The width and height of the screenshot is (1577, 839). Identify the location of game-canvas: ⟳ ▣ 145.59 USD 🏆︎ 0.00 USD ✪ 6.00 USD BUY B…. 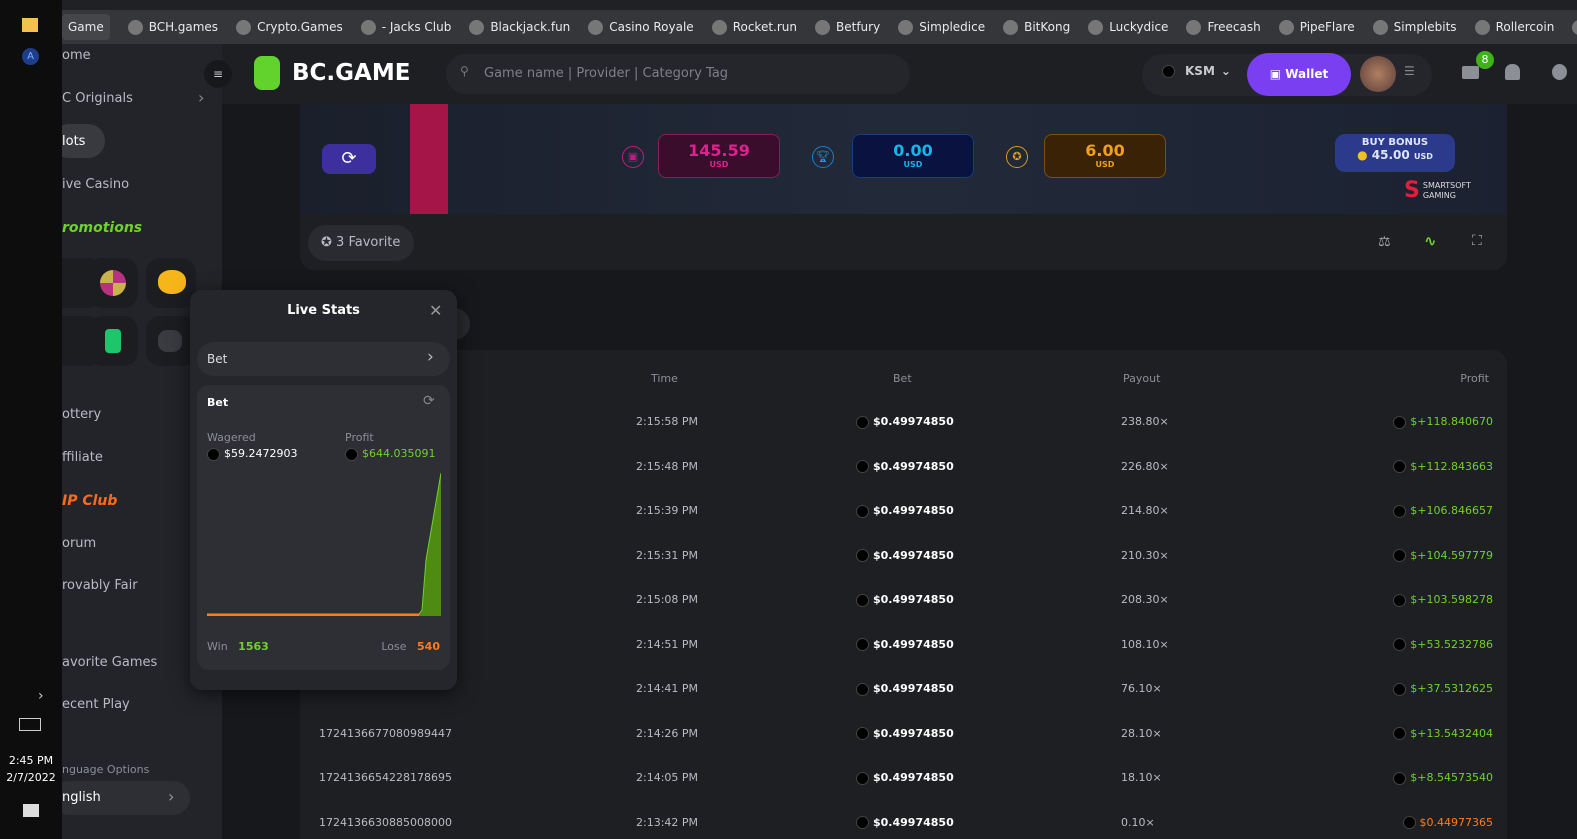
(903, 159).